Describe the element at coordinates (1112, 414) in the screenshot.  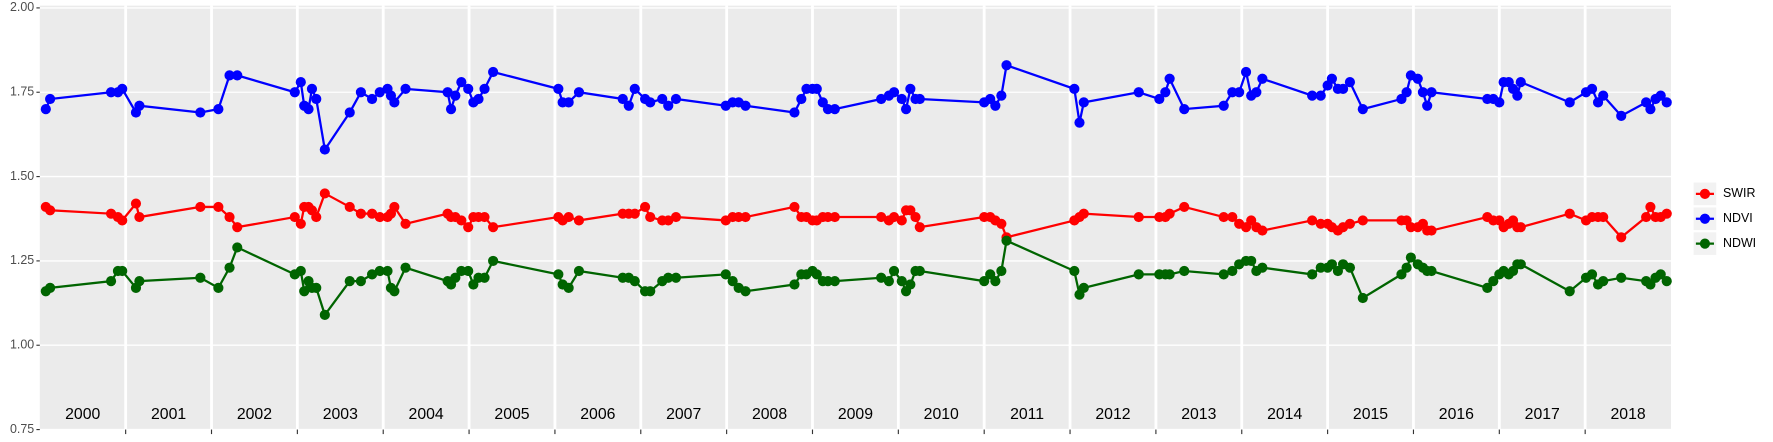
I see `year-label: 2012` at that location.